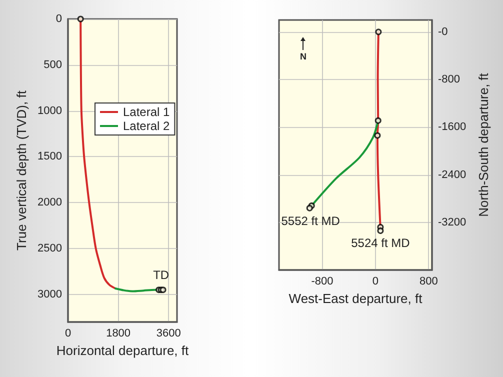  Describe the element at coordinates (50, 248) in the screenshot. I see `y-tick-label: 2500` at that location.